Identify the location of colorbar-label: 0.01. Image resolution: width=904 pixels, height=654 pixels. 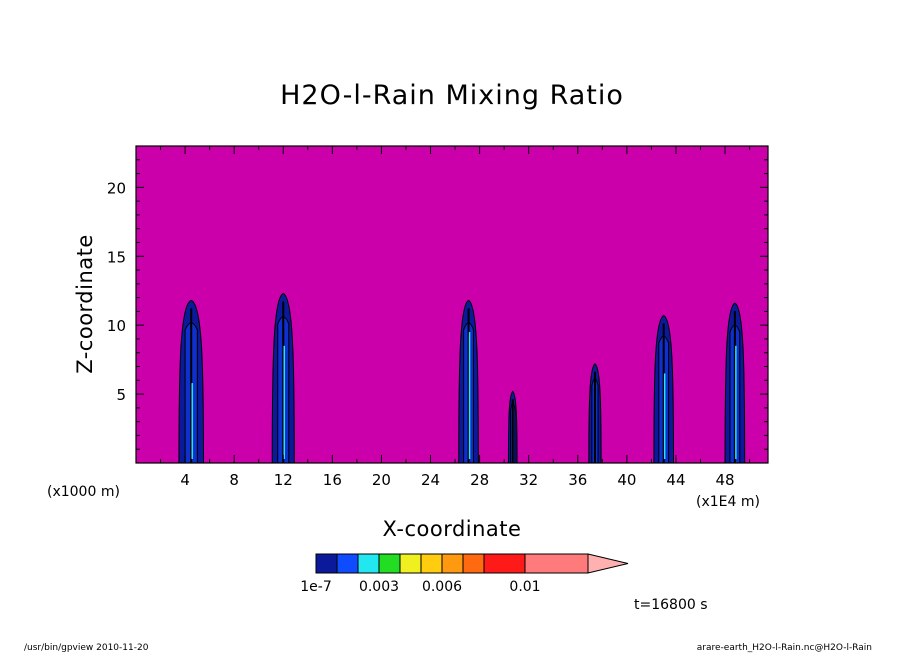
(524, 587).